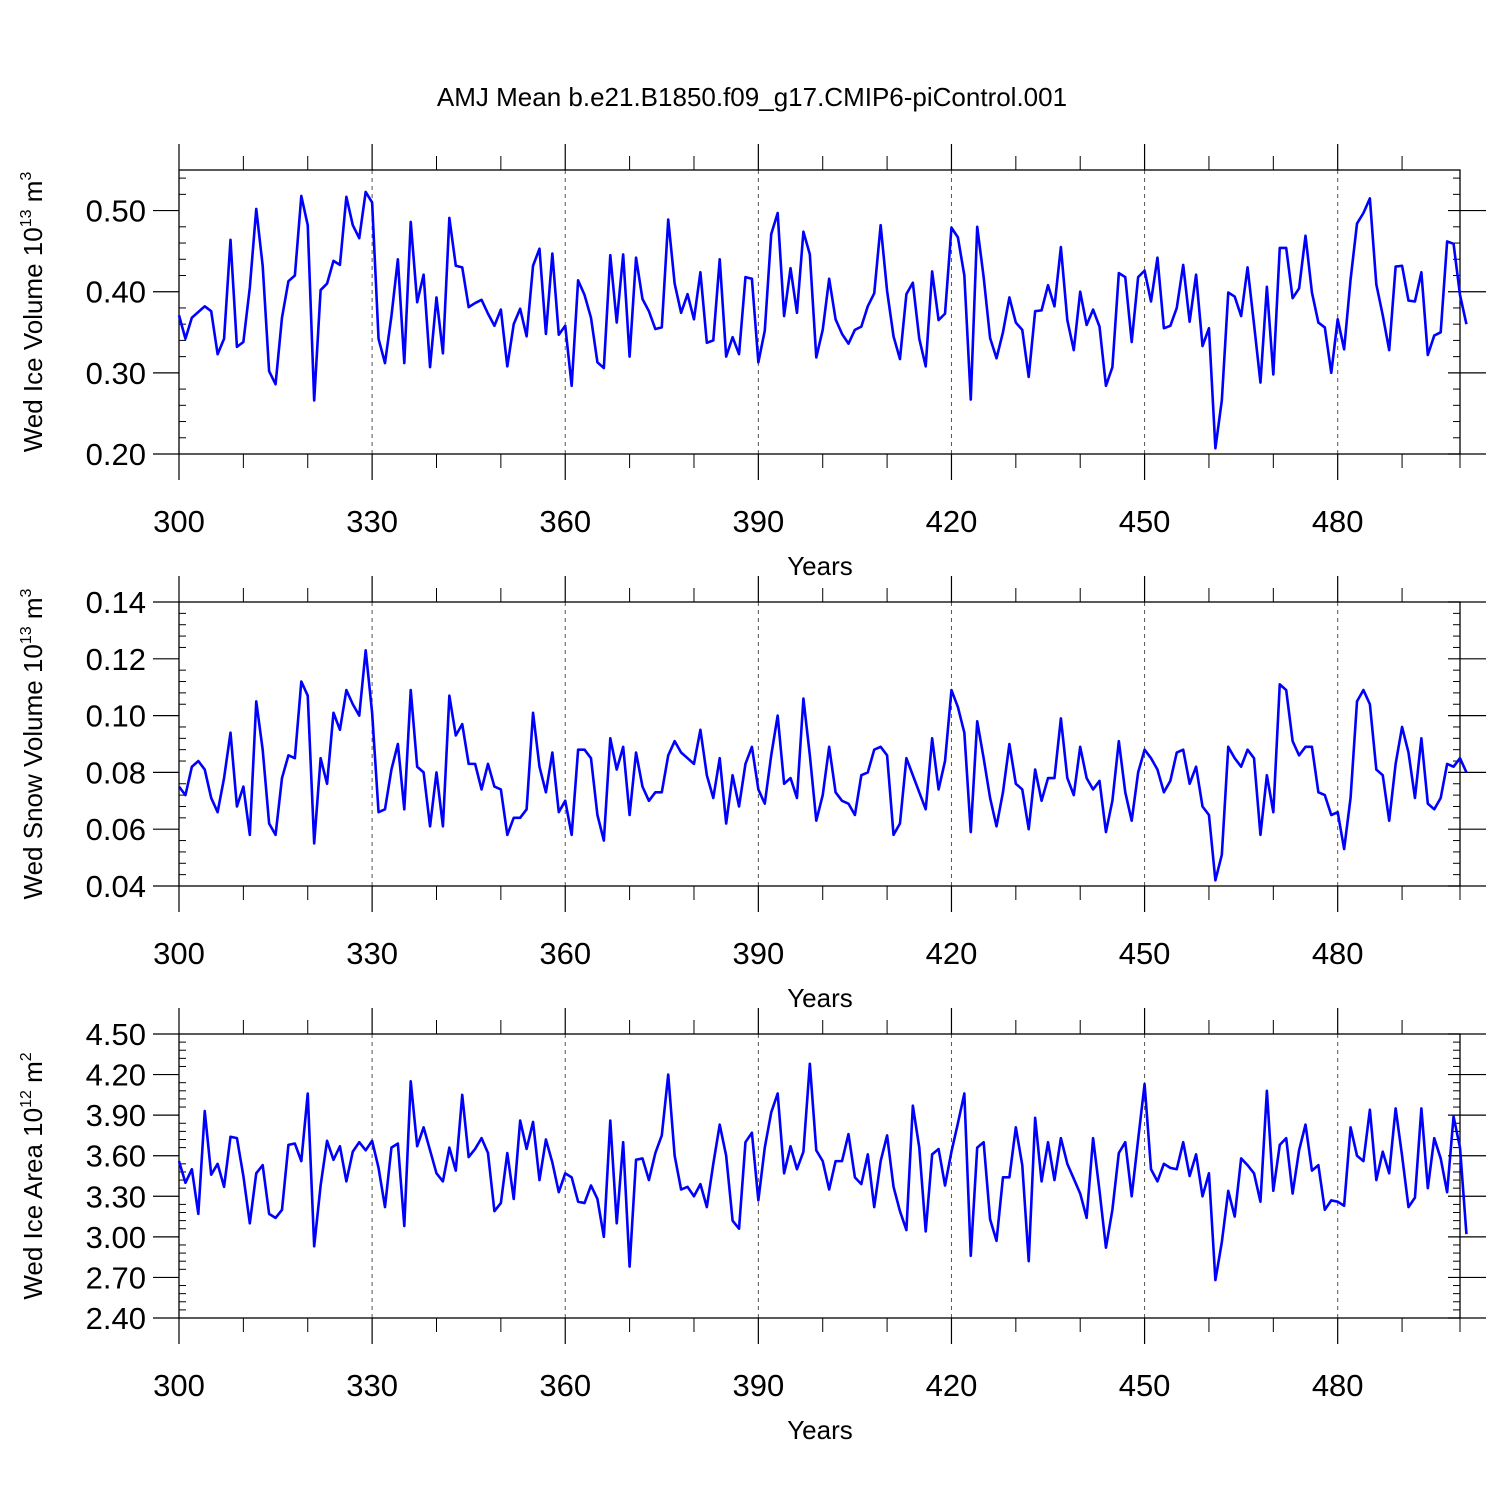  What do you see at coordinates (372, 953) in the screenshot?
I see `snow-volume-xtick-label: 330` at bounding box center [372, 953].